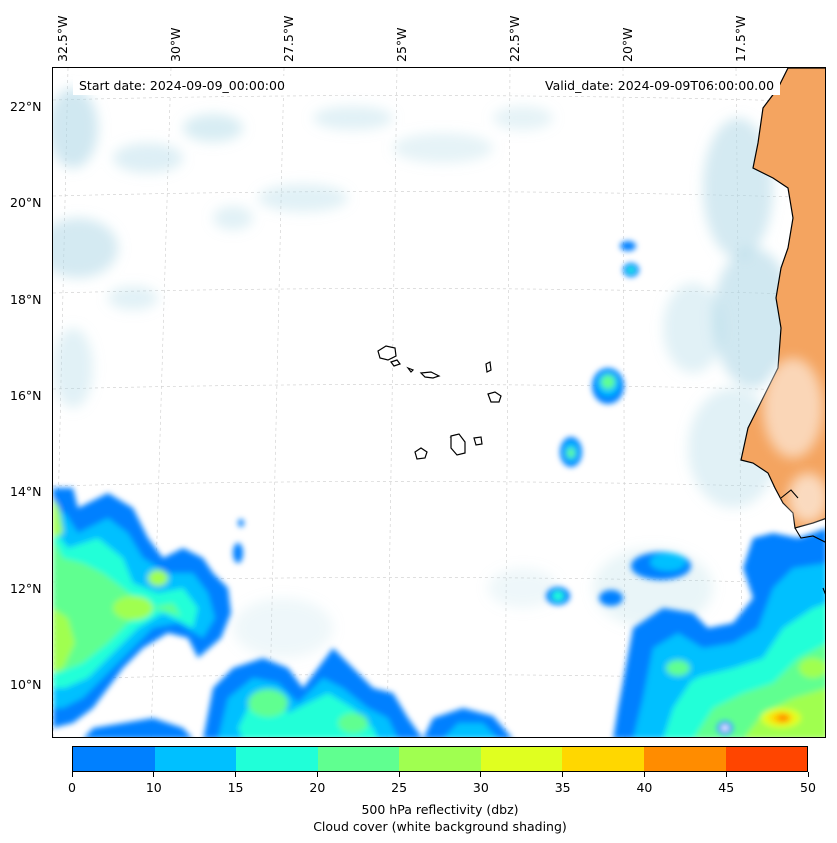 The height and width of the screenshot is (843, 837). Describe the element at coordinates (782, 298) in the screenshot. I see `land-africa` at that location.